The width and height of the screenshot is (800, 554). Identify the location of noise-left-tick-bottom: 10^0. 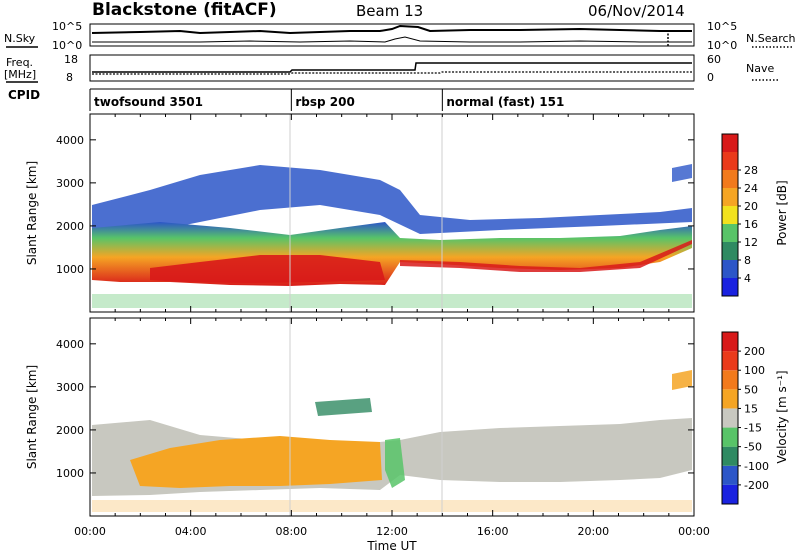
(67, 45).